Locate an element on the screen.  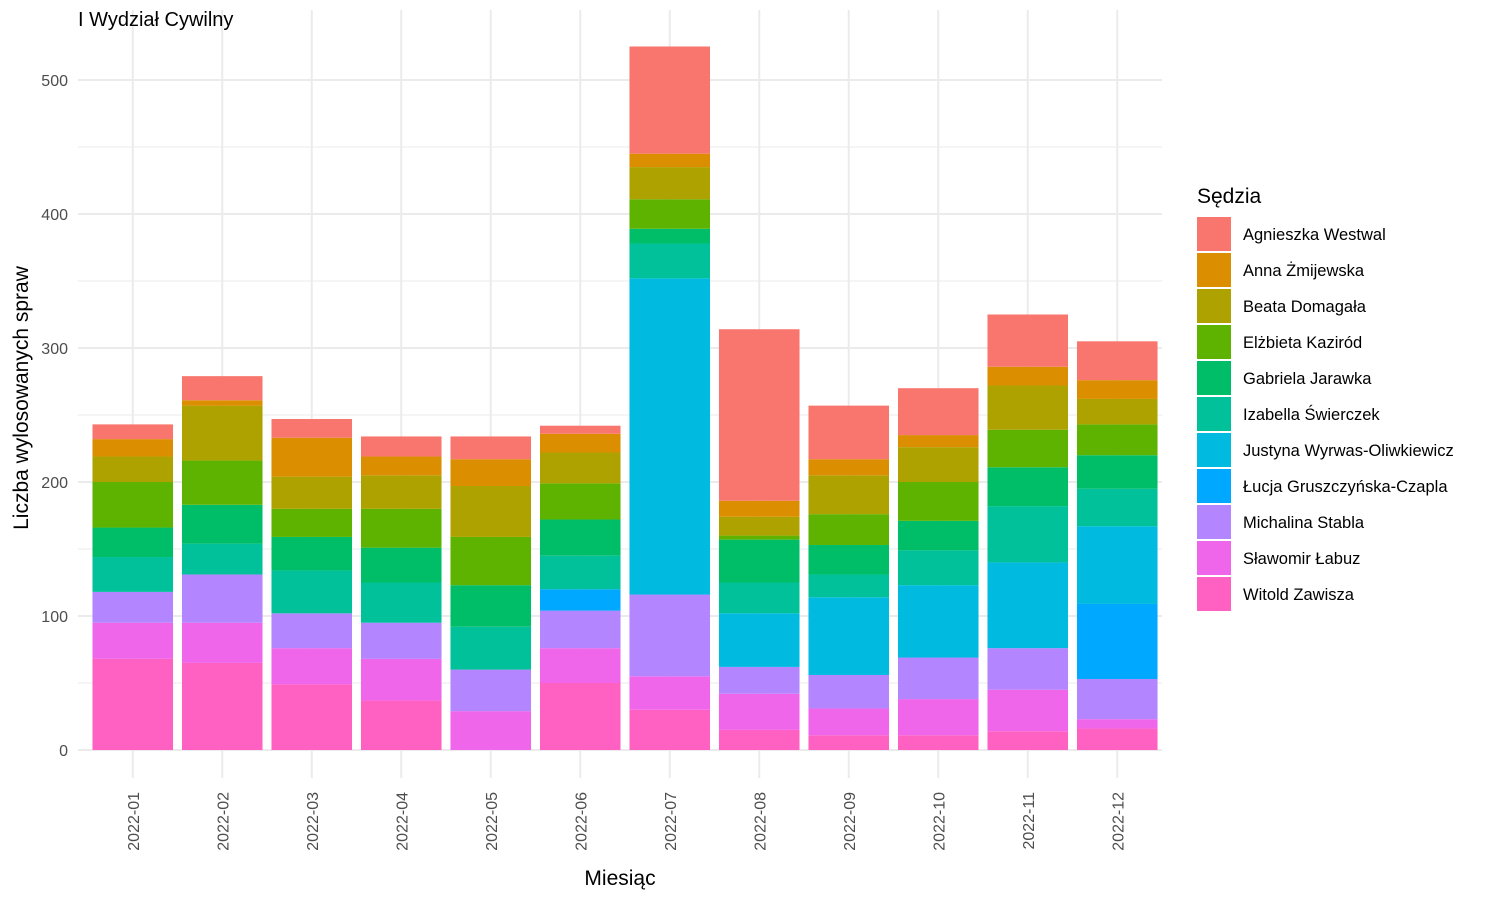
x-tick-label: 2022-02 is located at coordinates (223, 821).